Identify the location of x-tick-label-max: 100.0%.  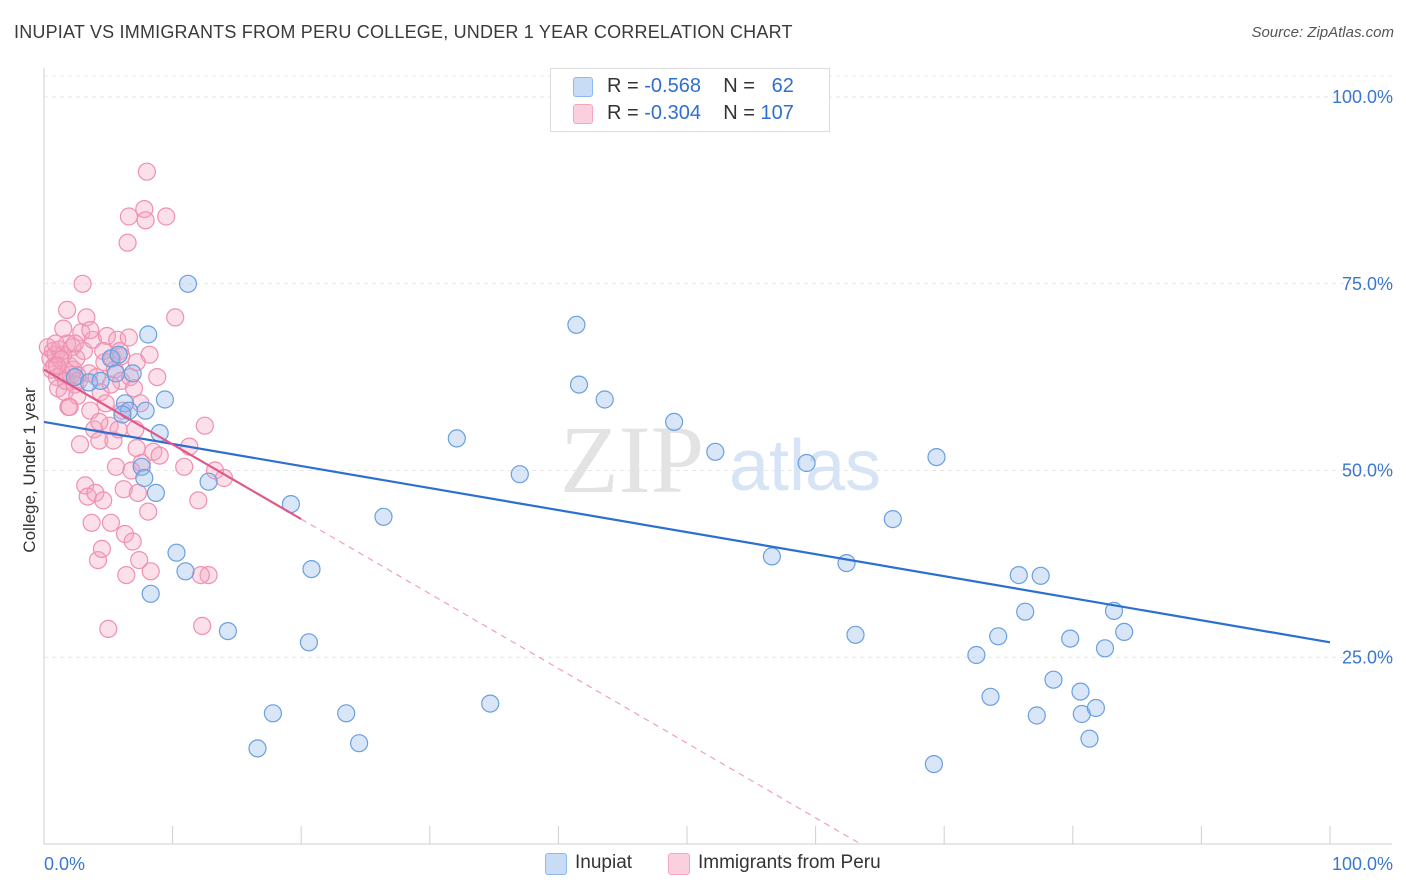
(1362, 864).